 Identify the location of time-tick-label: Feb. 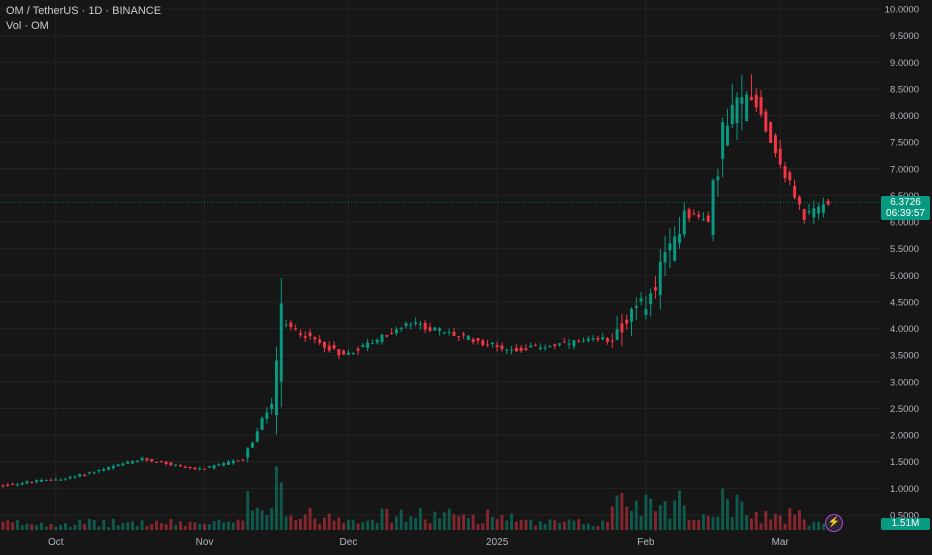
(646, 542).